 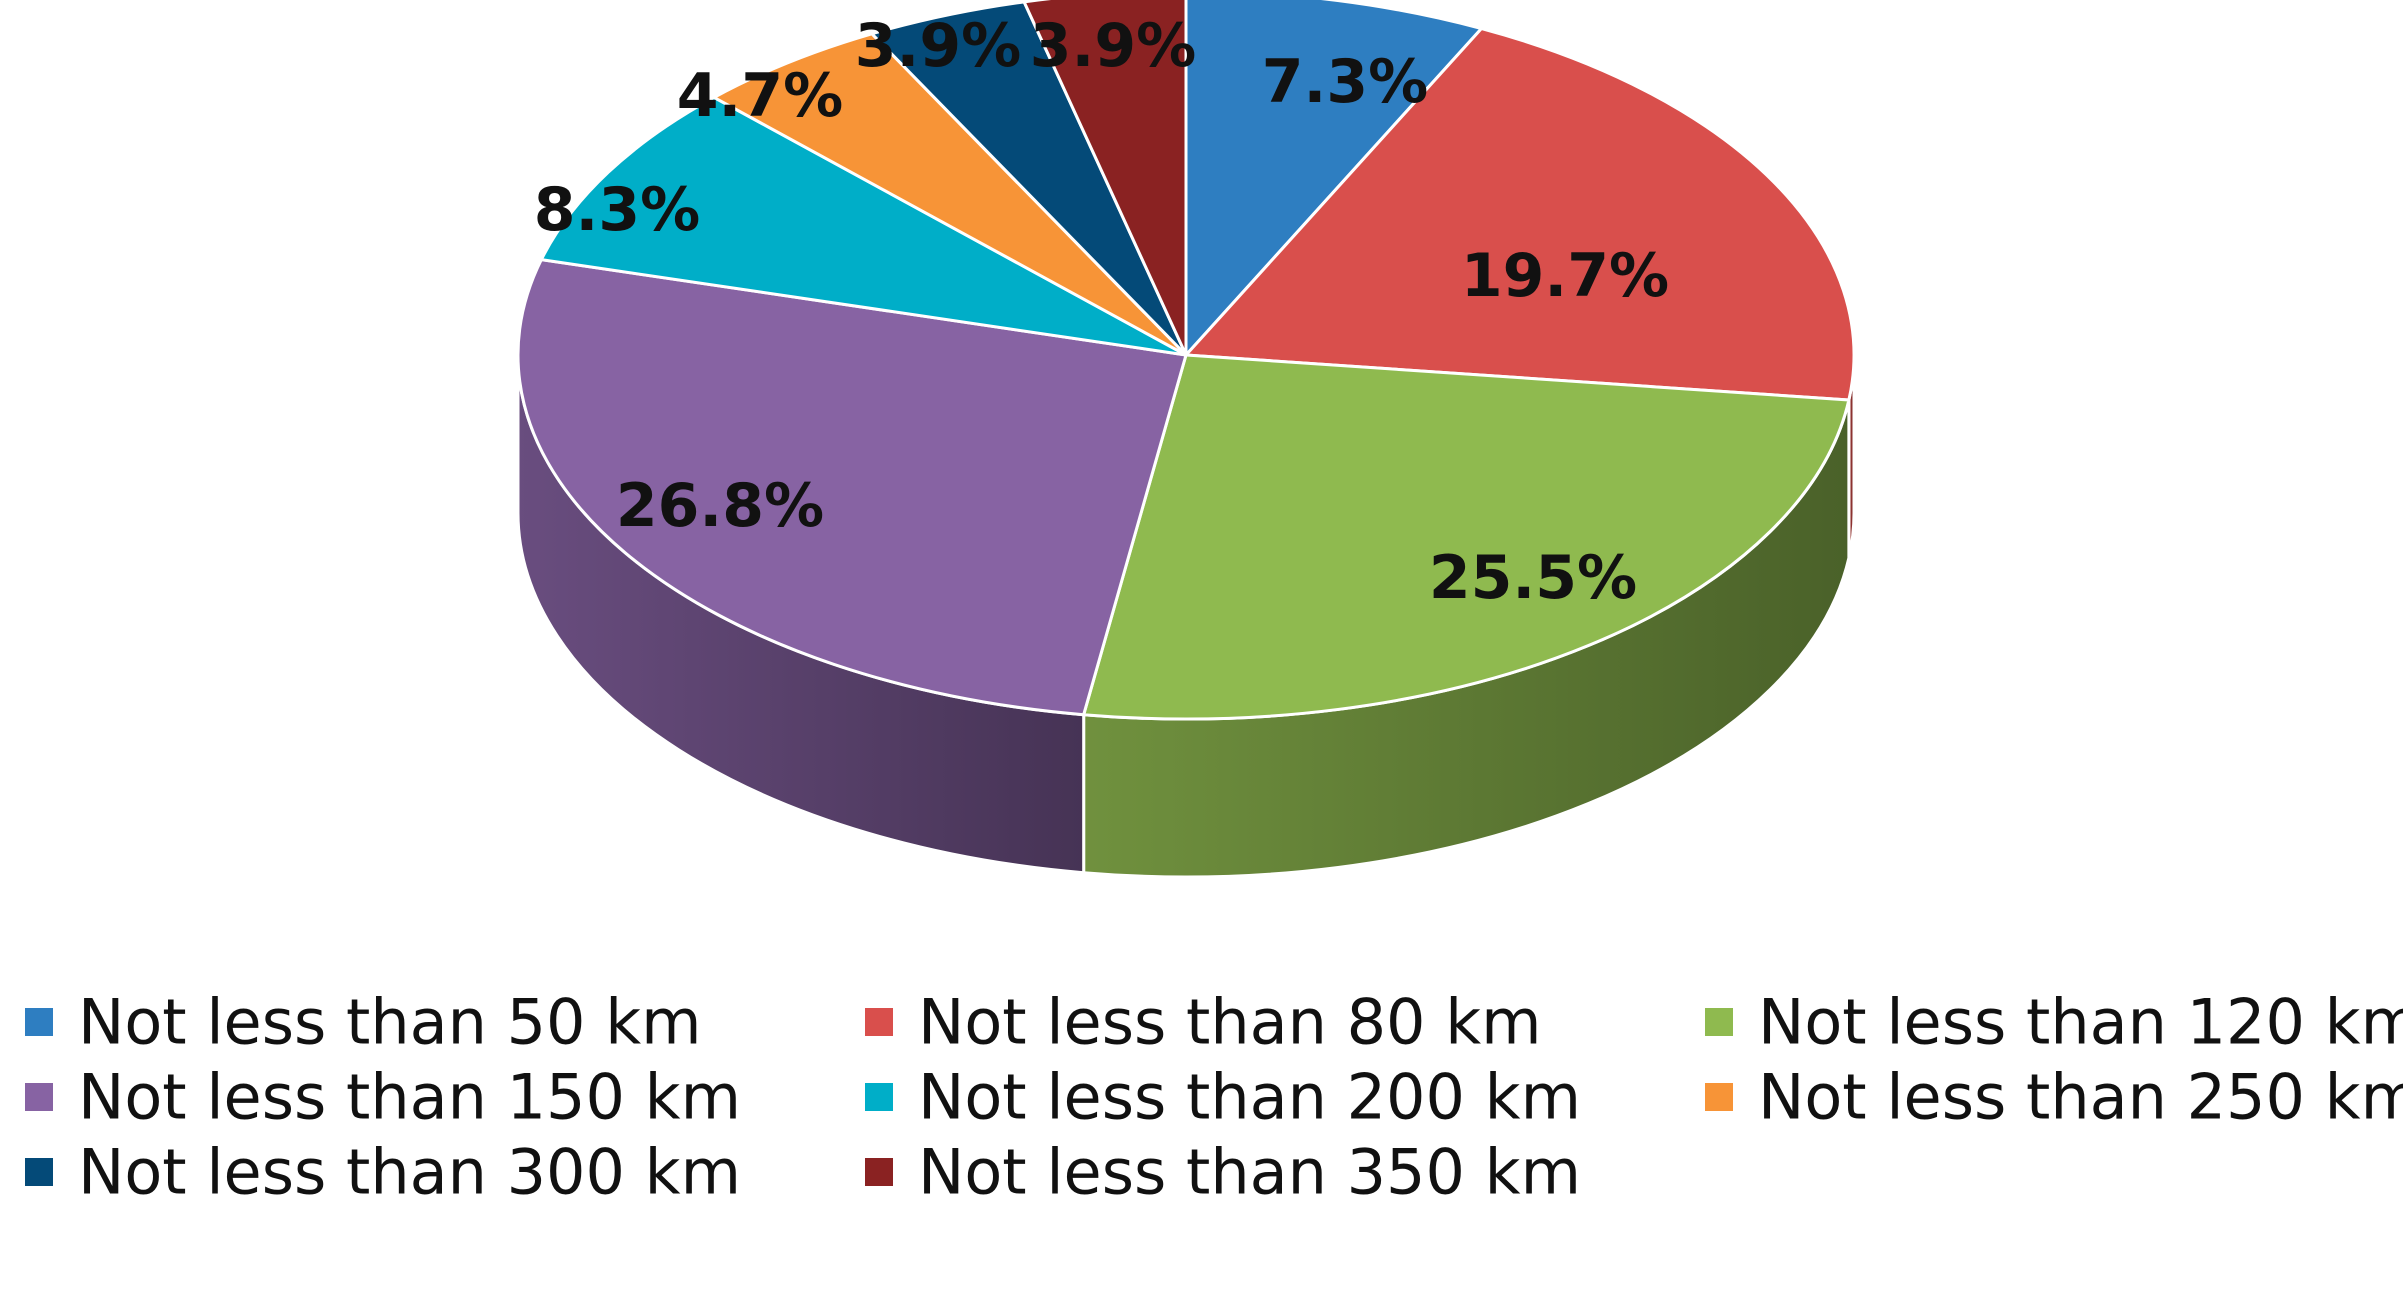 I want to click on data-label-7: 3.9%, so click(x=1113, y=46).